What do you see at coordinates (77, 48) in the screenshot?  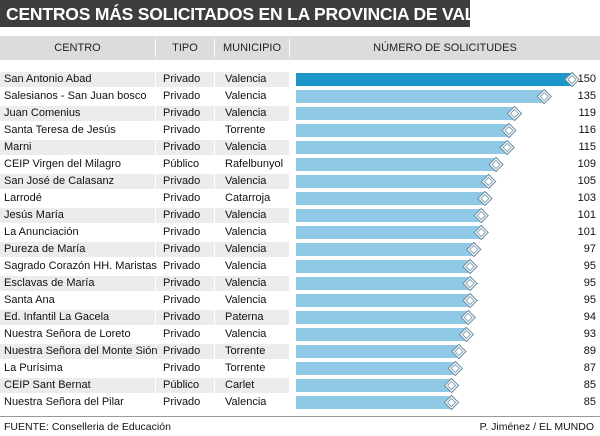 I see `header-centro: CENTRO` at bounding box center [77, 48].